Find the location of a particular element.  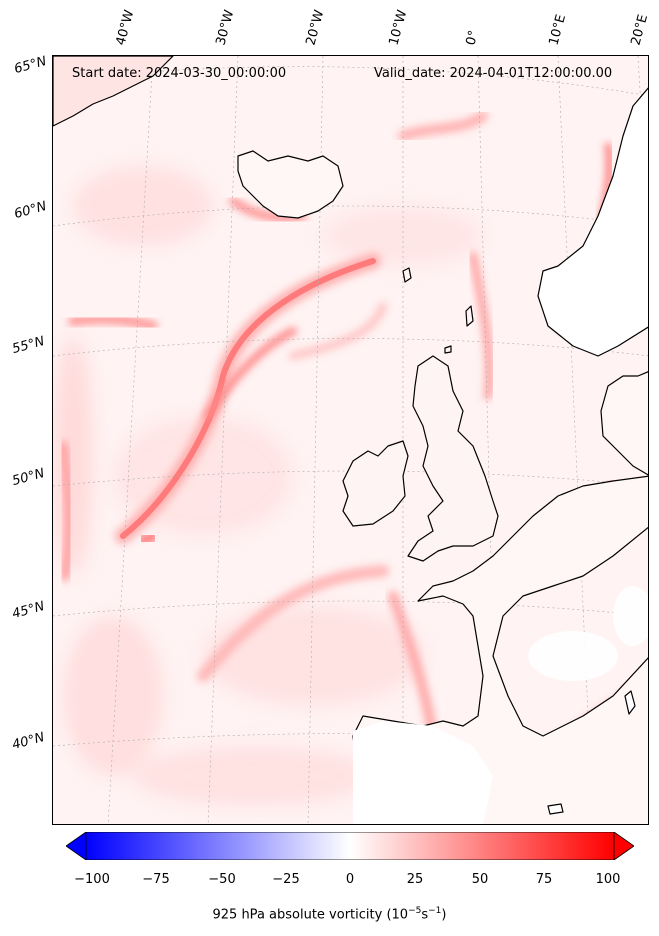

colorbar-extend-high is located at coordinates (623, 846).